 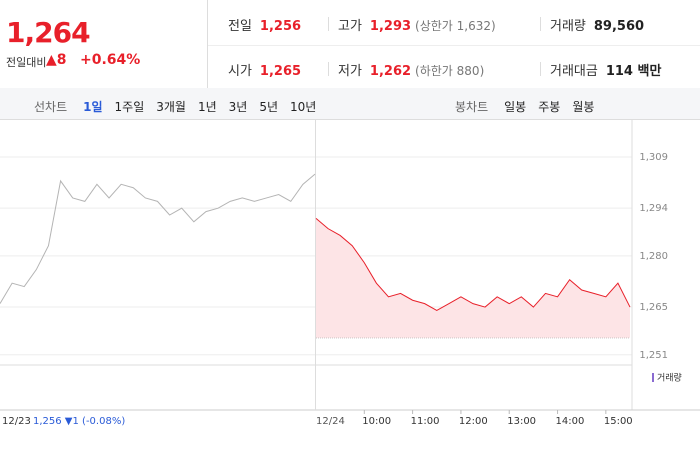 What do you see at coordinates (51, 107) in the screenshot?
I see `tab-group-label: 선차트` at bounding box center [51, 107].